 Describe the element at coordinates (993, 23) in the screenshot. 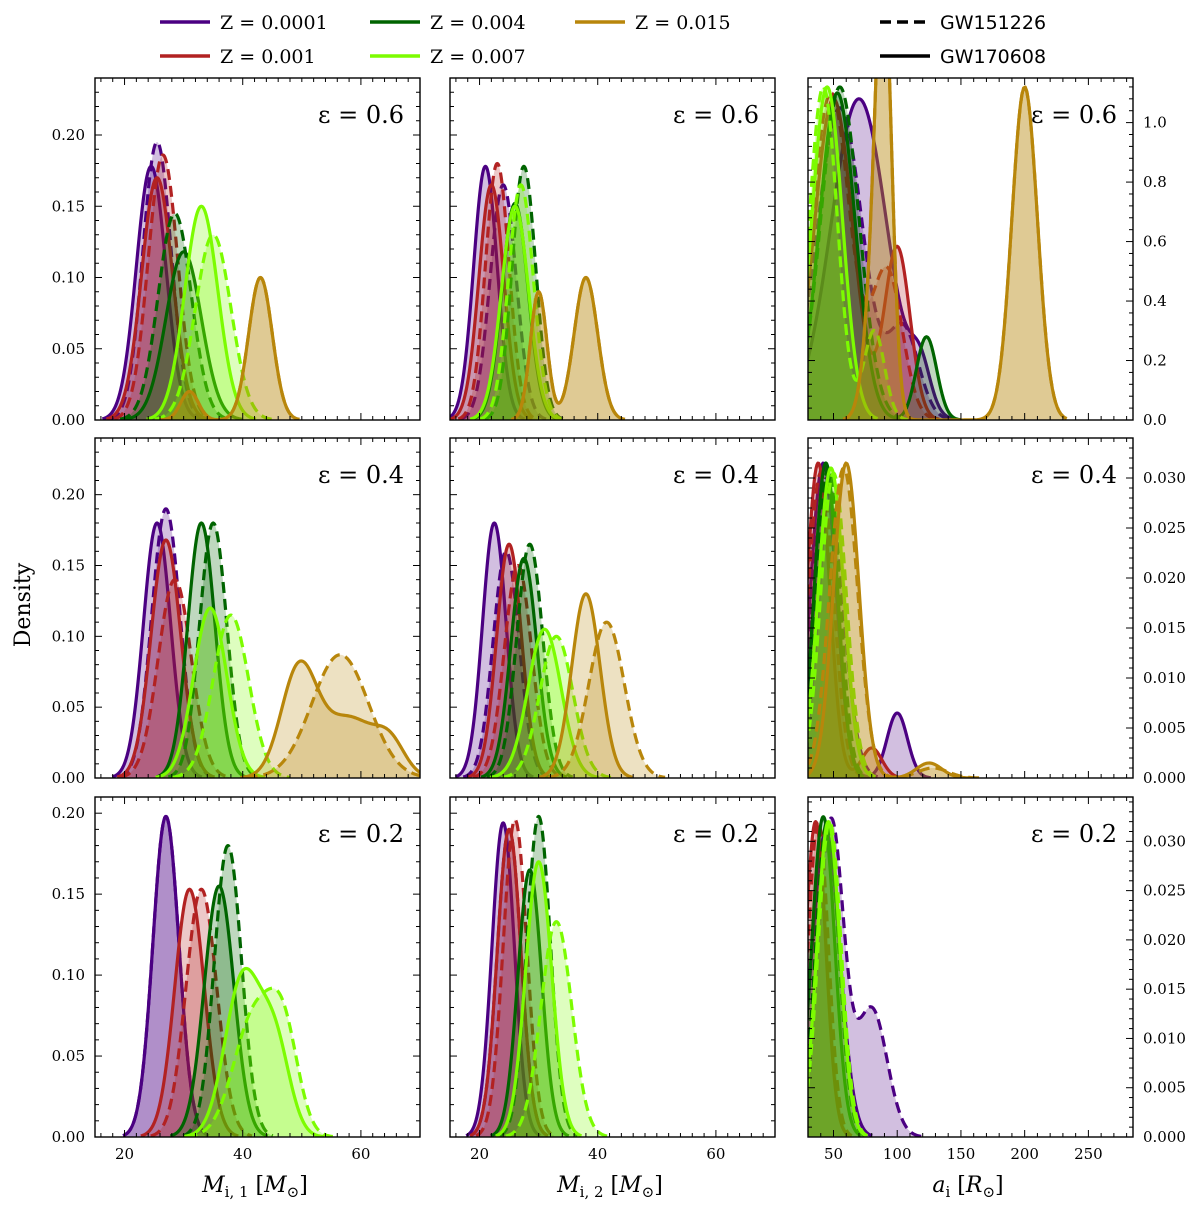

I see `legend-label: GW151226` at that location.